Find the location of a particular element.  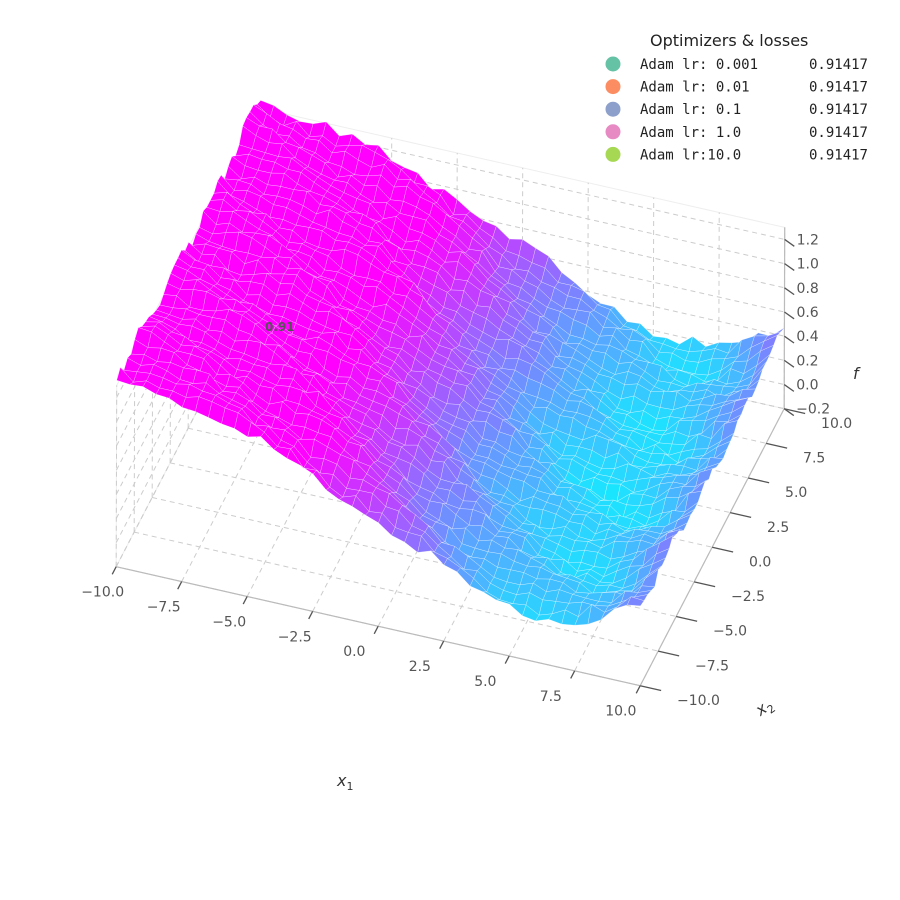

x-tick-label: 0.0 is located at coordinates (354, 652).